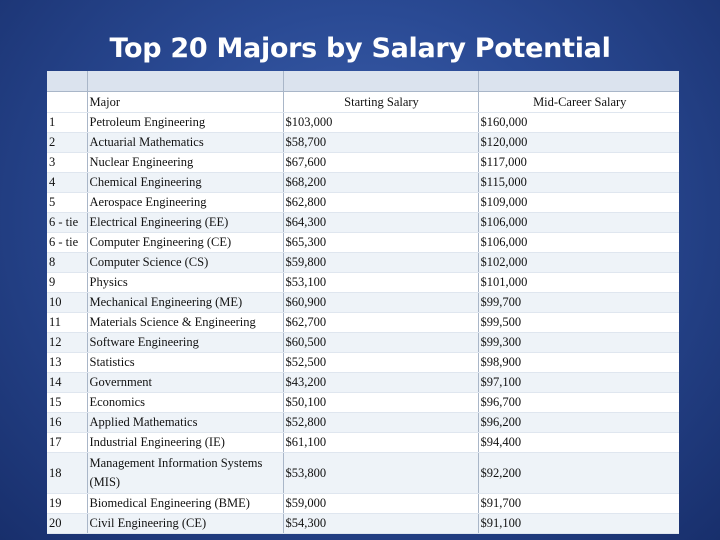 The width and height of the screenshot is (720, 540). Describe the element at coordinates (184, 442) in the screenshot. I see `major-cell: Industrial Engineering (IE)` at that location.